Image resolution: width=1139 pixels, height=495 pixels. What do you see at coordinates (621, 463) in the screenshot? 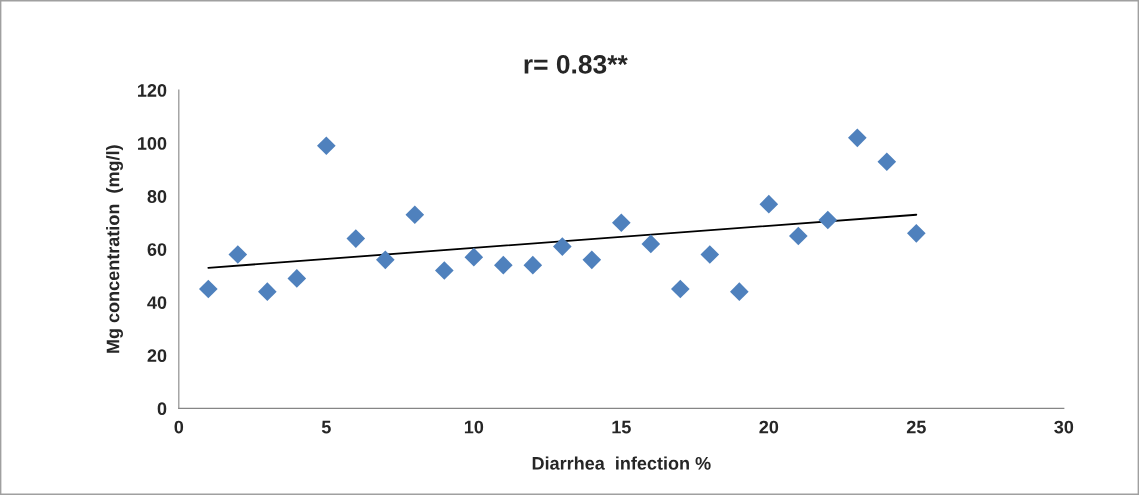
I see `x-axis-title: Diarrhea infection %` at bounding box center [621, 463].